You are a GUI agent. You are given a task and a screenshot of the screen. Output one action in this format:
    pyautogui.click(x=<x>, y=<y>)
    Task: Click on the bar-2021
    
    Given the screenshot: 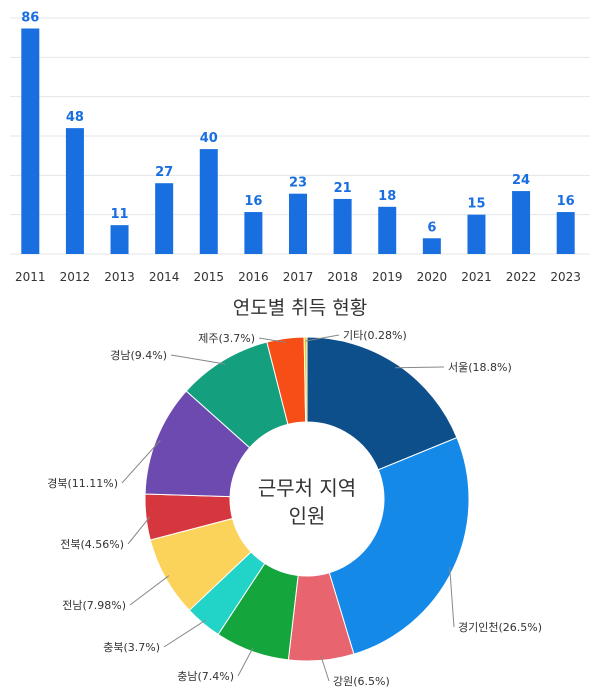 What is the action you would take?
    pyautogui.click(x=476, y=234)
    